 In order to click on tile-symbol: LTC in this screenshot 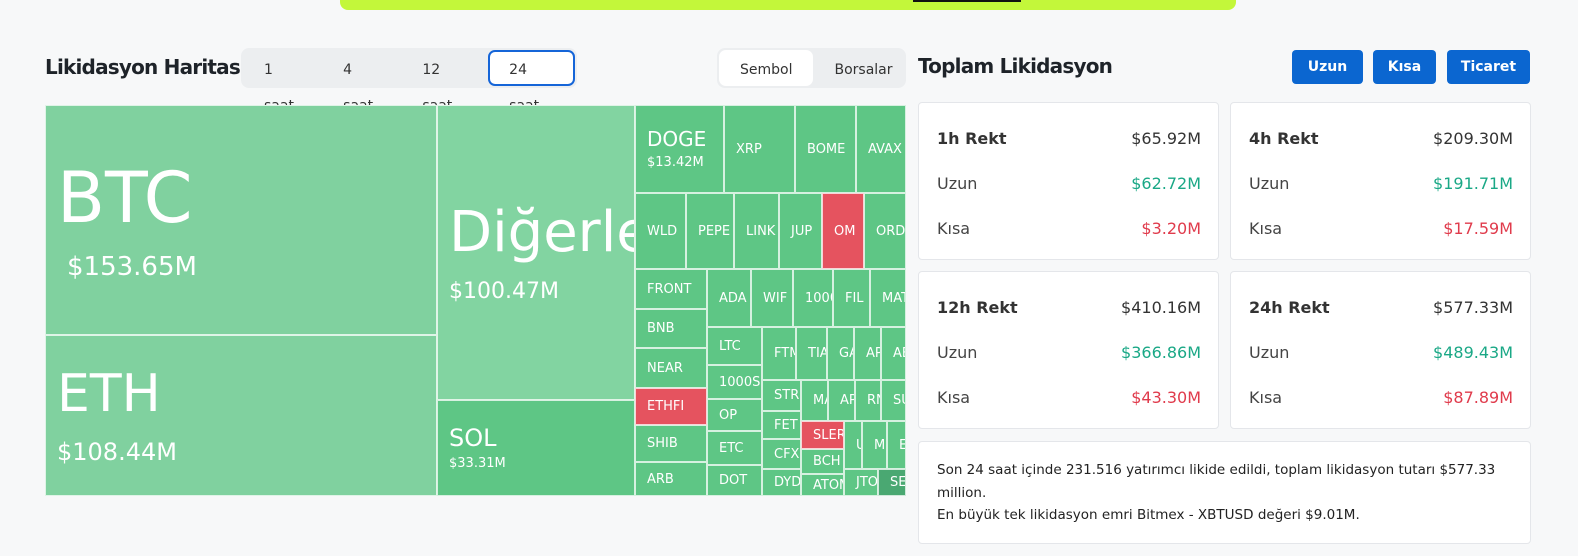, I will do `click(730, 346)`.